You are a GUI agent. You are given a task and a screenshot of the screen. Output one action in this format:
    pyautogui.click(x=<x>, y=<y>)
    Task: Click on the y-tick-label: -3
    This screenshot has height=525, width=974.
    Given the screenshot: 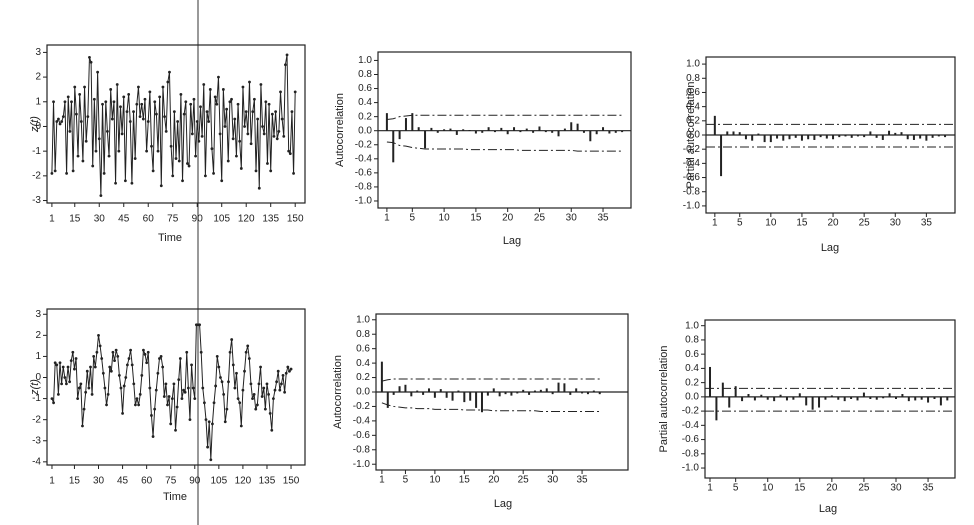 What is the action you would take?
    pyautogui.click(x=36, y=200)
    